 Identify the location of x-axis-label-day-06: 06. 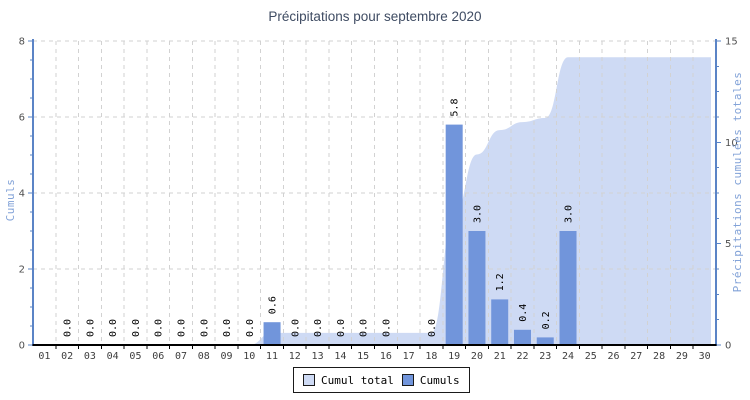
(158, 356).